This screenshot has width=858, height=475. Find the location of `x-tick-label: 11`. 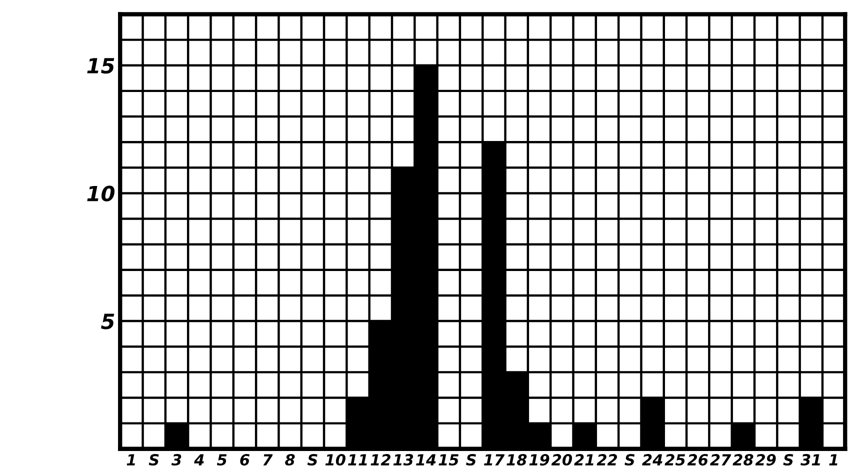

x-tick-label: 11 is located at coordinates (357, 460).